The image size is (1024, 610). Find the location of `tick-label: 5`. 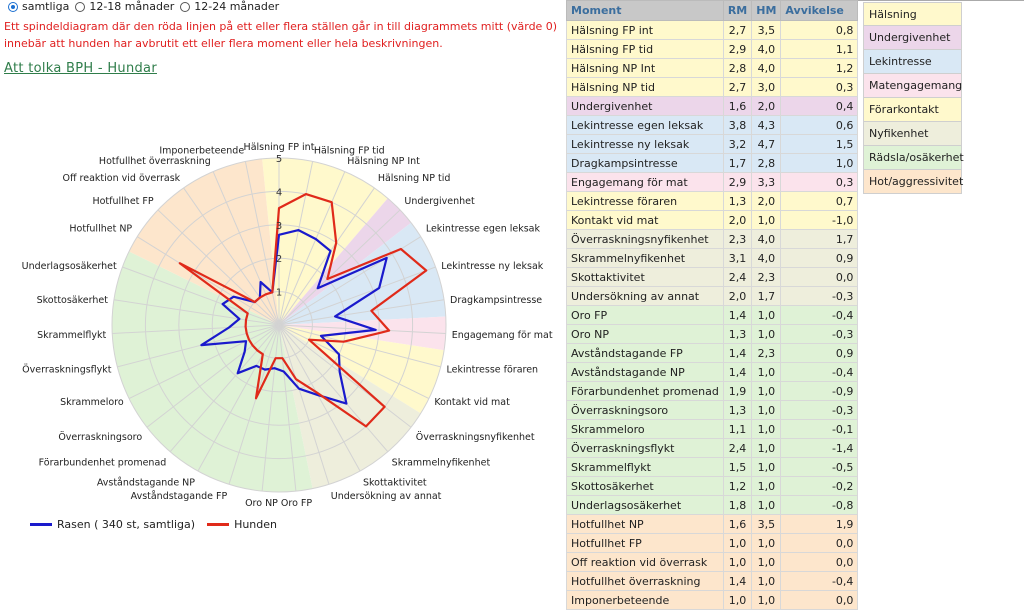

tick-label: 5 is located at coordinates (279, 159).